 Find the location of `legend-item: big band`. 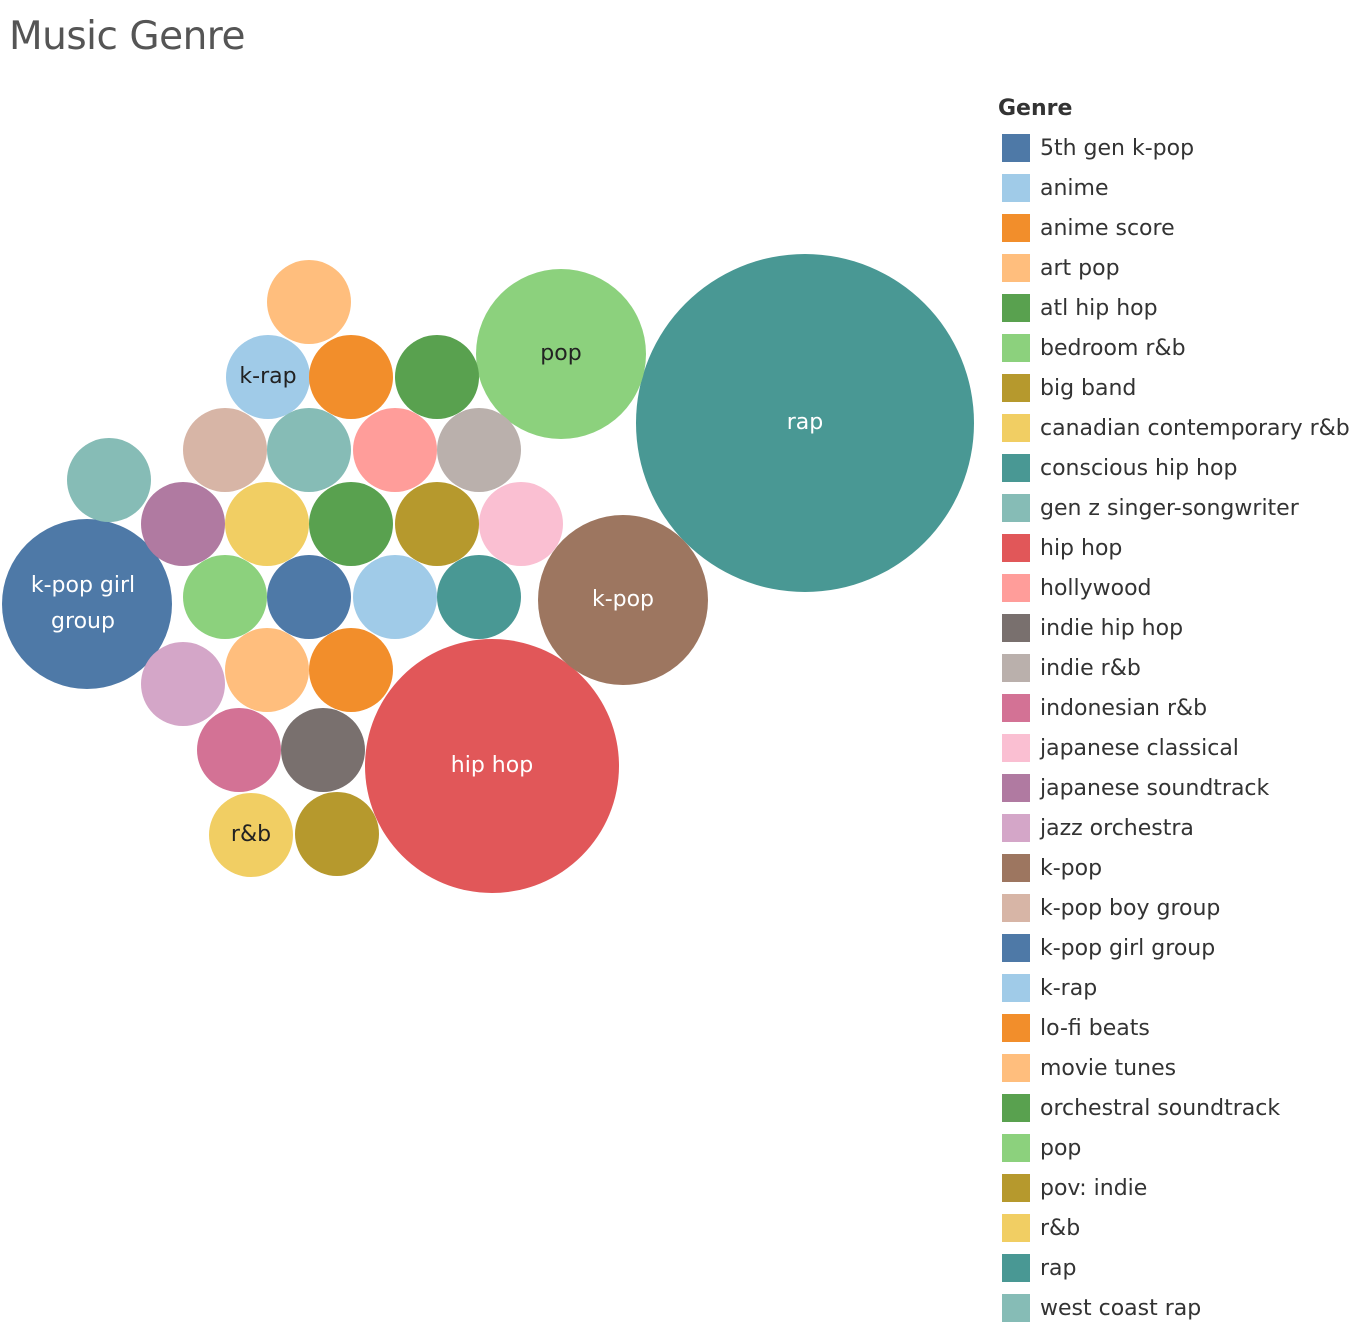

legend-item: big band is located at coordinates (1180, 388).